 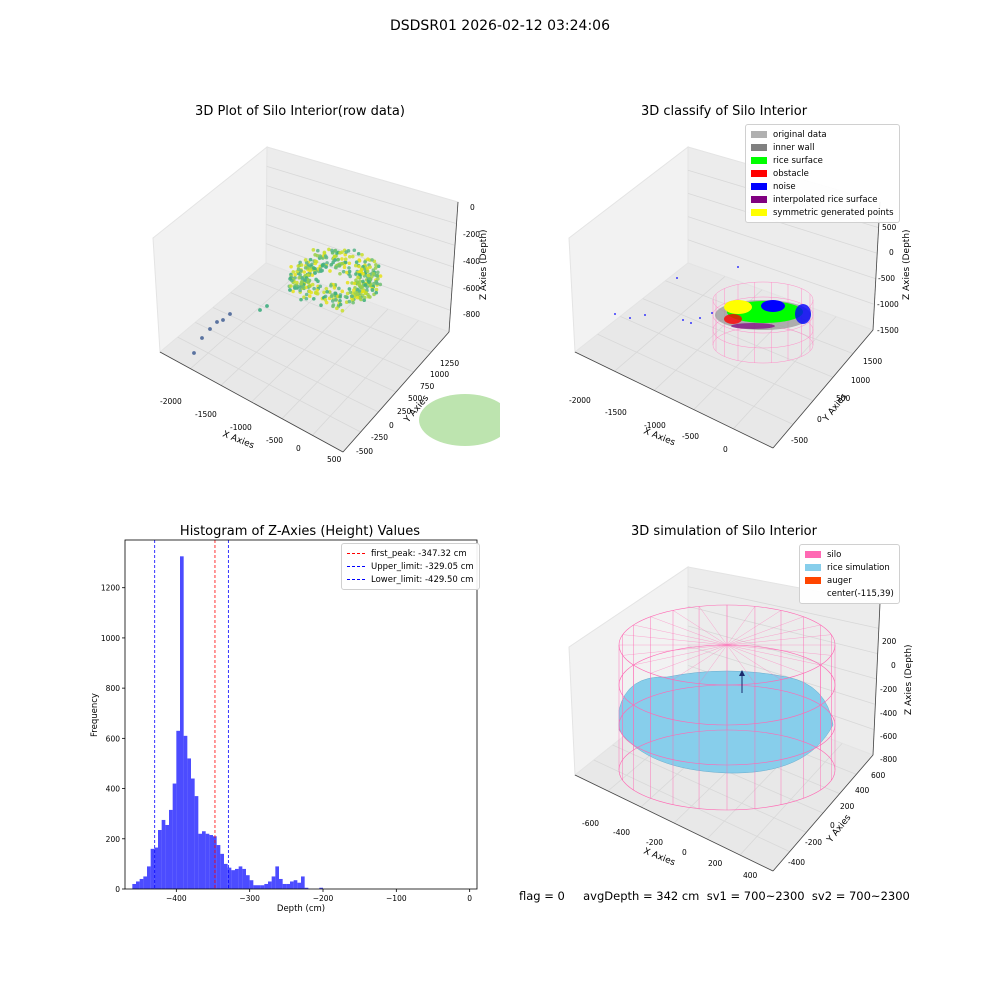 I want to click on y-tick-label: 800, so click(x=113, y=688).